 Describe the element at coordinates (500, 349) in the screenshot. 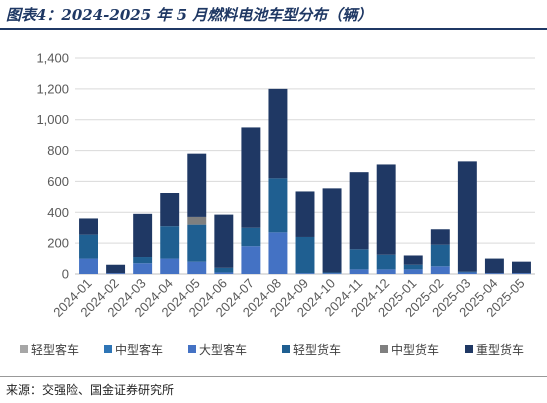

I see `legend-label: 重型货车` at that location.